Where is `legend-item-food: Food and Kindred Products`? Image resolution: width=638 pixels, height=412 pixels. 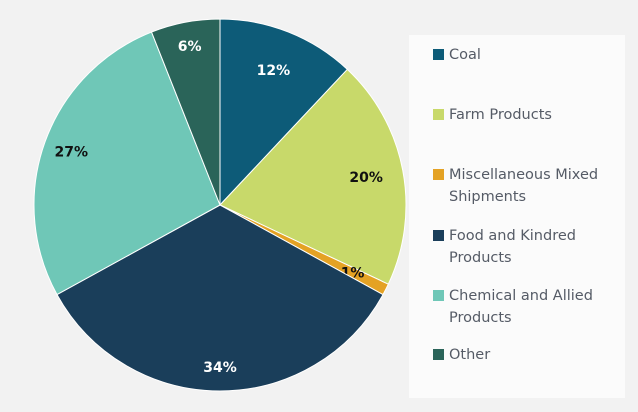
legend-item-food: Food and Kindred Products is located at coordinates (526, 247).